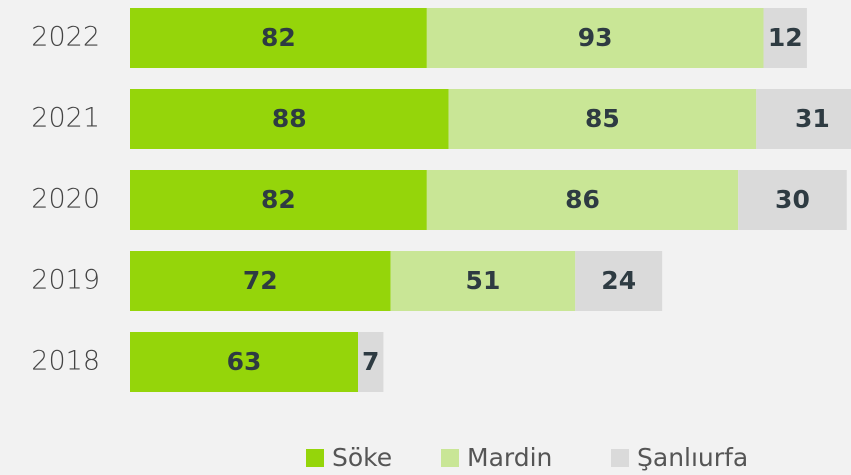 Image resolution: width=851 pixels, height=475 pixels. I want to click on value-label: 72, so click(260, 280).